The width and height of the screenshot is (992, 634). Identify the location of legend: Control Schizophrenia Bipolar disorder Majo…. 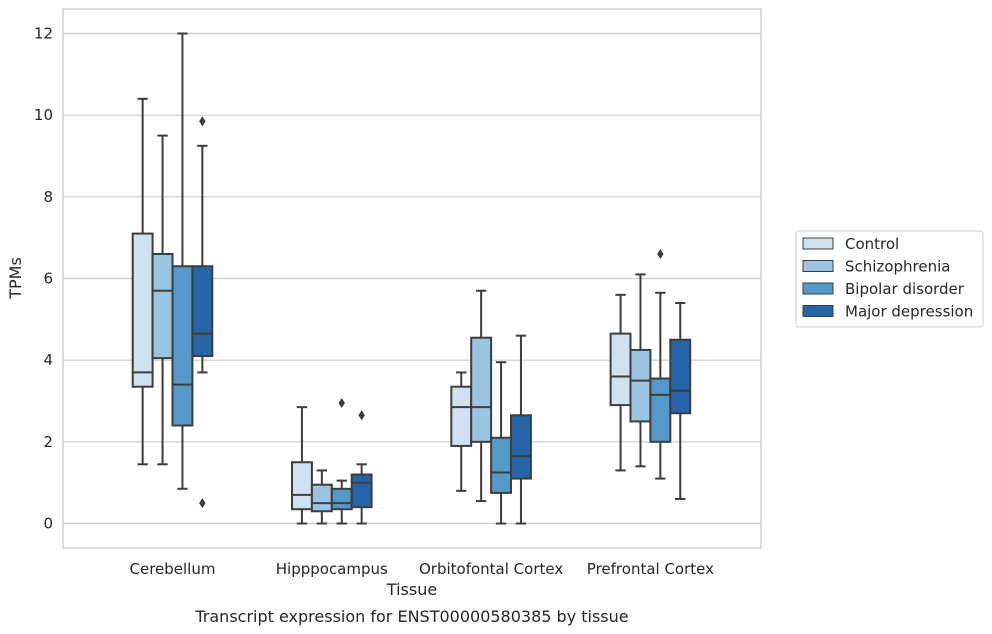
(889, 279).